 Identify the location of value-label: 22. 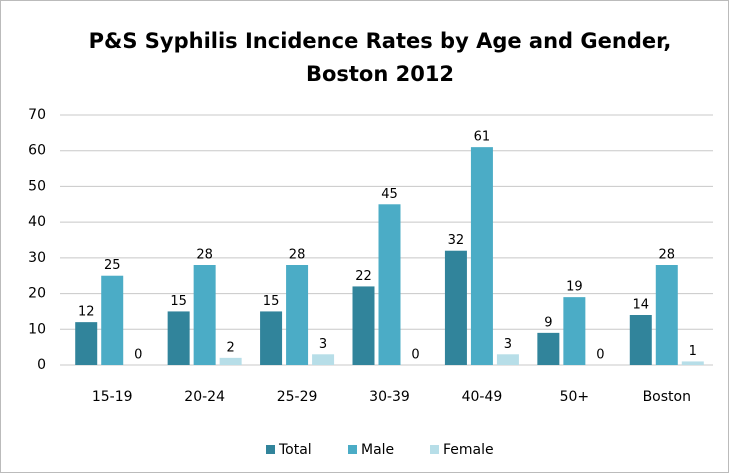
(363, 276).